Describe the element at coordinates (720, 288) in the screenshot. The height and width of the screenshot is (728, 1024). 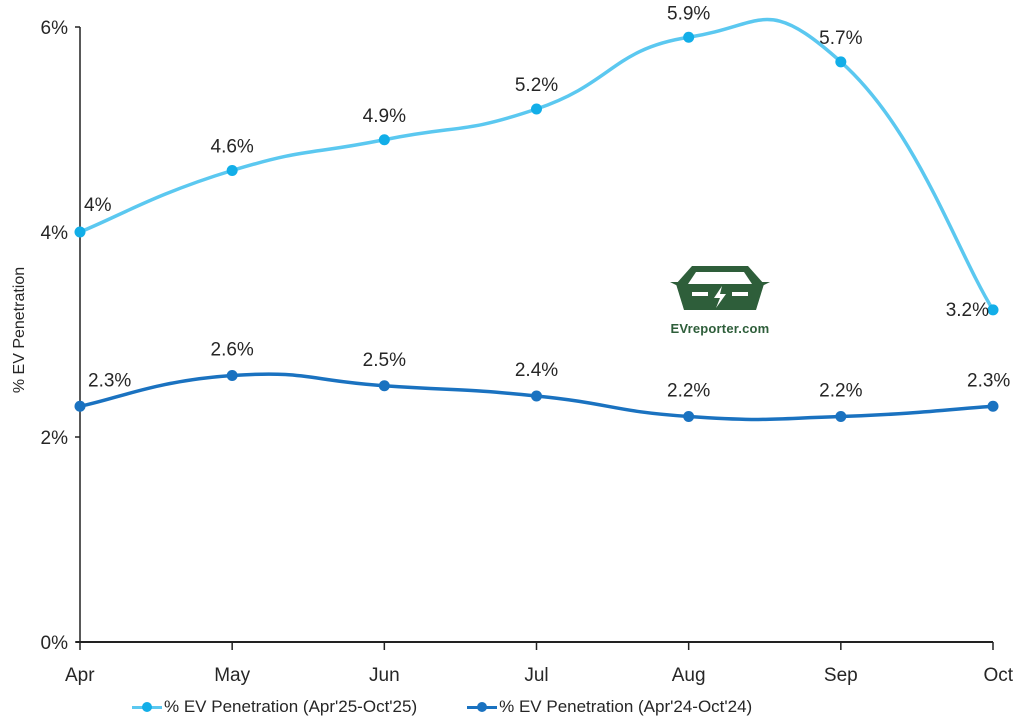
I see `ev-car-icon` at that location.